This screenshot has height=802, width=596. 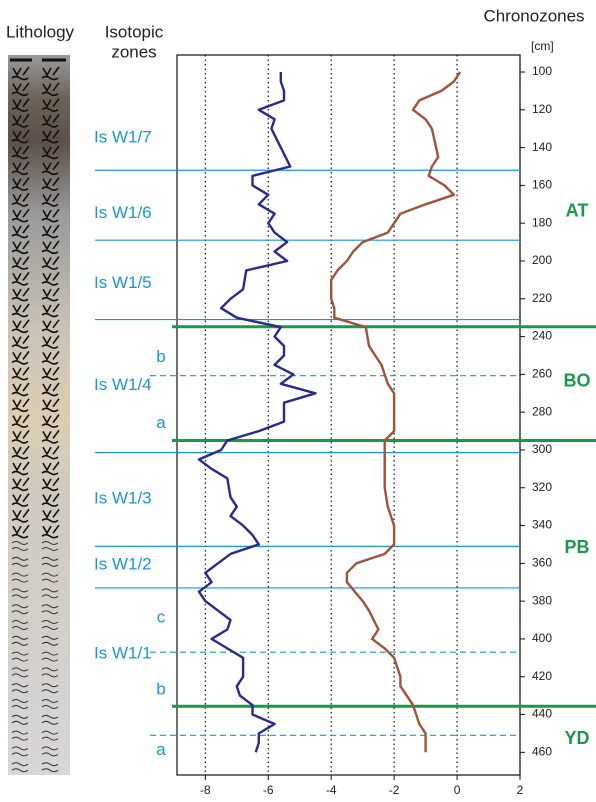 I want to click on zone-label: Is W1/6, so click(x=123, y=212).